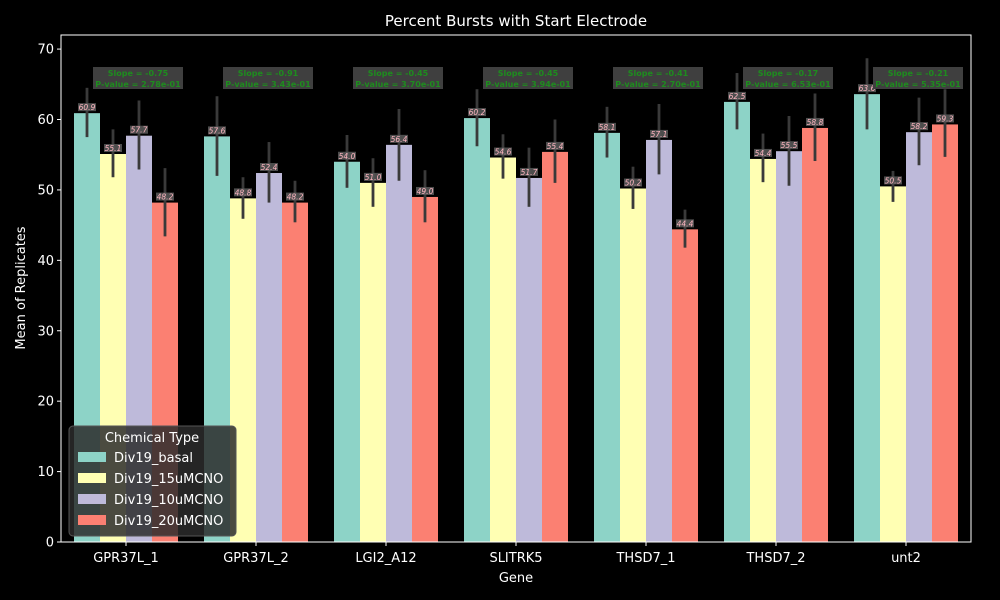 This screenshot has height=600, width=1000. I want to click on legend-title: Chemical Type, so click(152, 438).